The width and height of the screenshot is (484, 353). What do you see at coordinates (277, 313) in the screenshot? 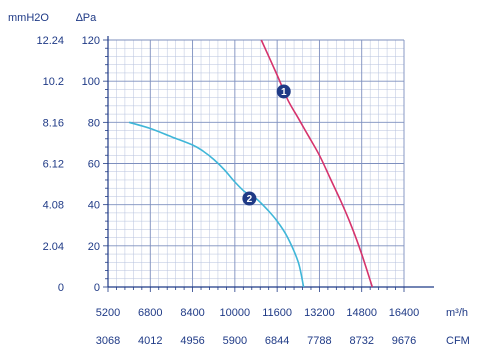
I see `x-tick-label-m3h: 11600` at bounding box center [277, 313].